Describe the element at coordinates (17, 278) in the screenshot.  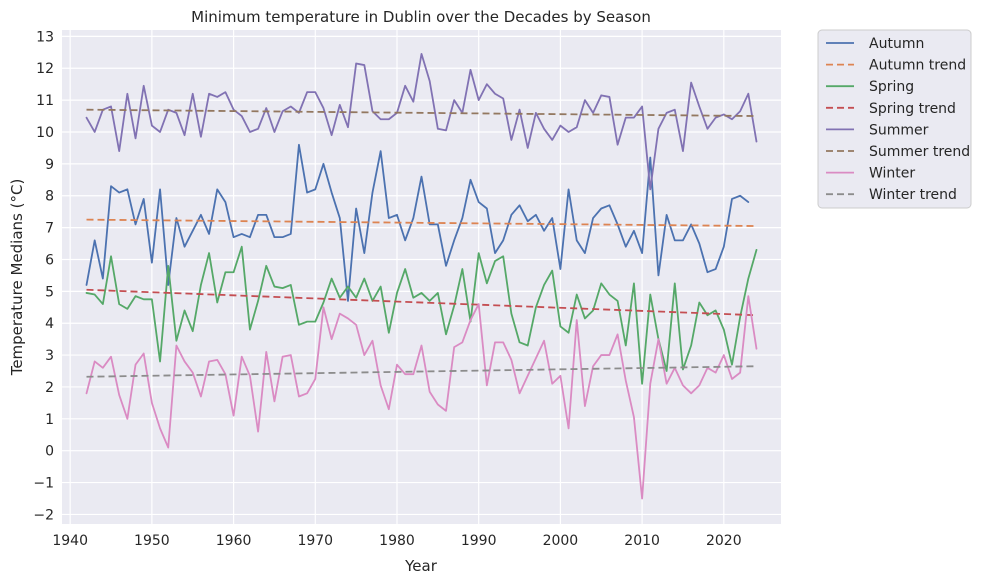
I see `y-axis-label: Temperature Medians (°C)` at that location.